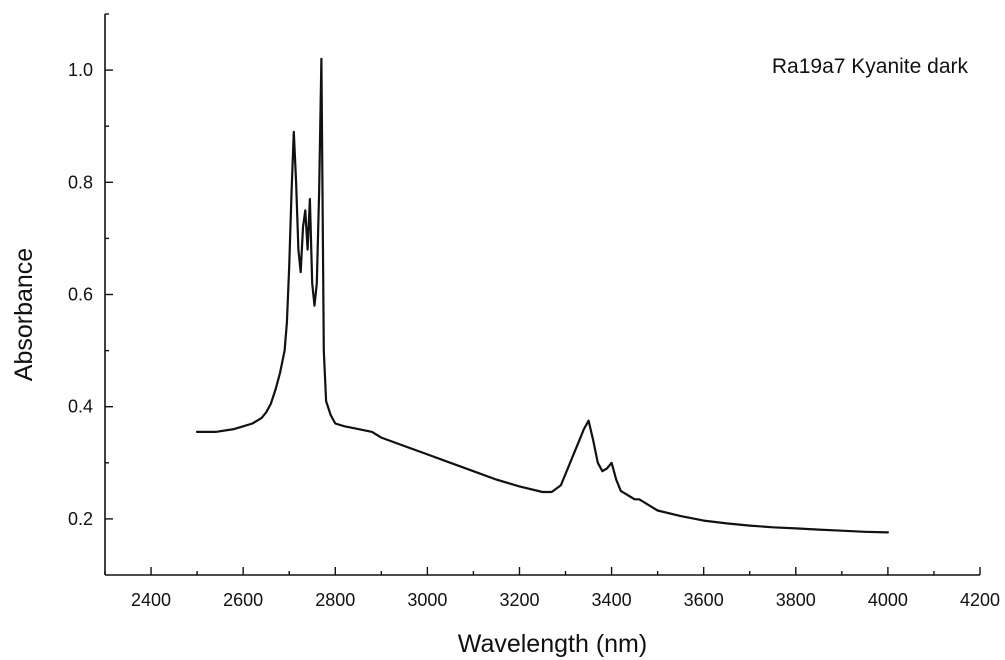 The width and height of the screenshot is (1005, 660). Describe the element at coordinates (80, 519) in the screenshot. I see `y-tick-label: 0.2` at that location.